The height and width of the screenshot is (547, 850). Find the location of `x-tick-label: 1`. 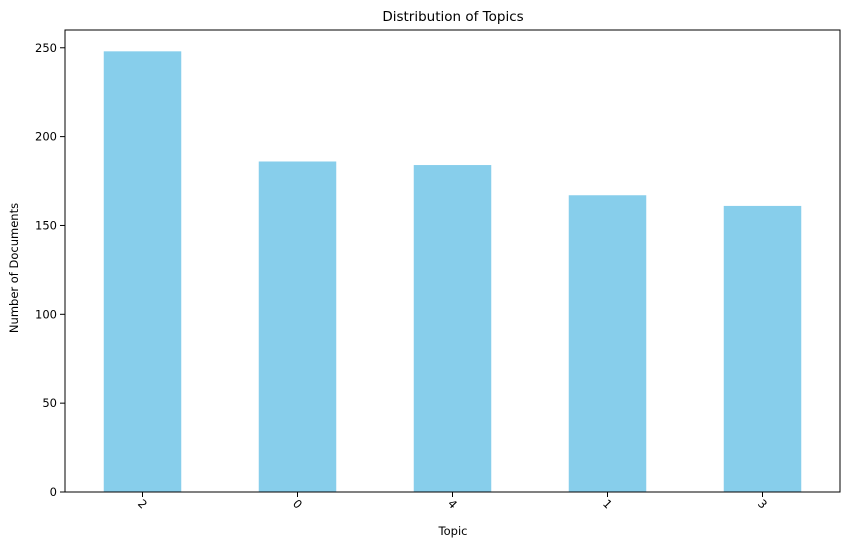

x-tick-label: 1 is located at coordinates (607, 503).